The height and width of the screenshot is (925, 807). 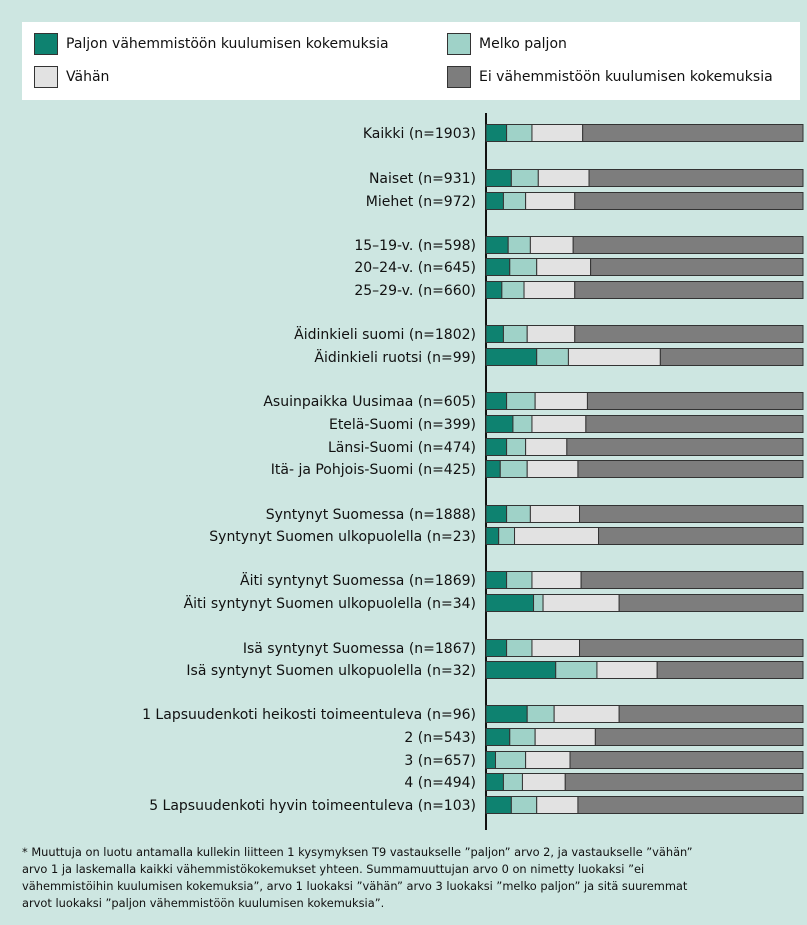 What do you see at coordinates (415, 246) in the screenshot?
I see `category-label: 15–19-v. (n=598)` at bounding box center [415, 246].